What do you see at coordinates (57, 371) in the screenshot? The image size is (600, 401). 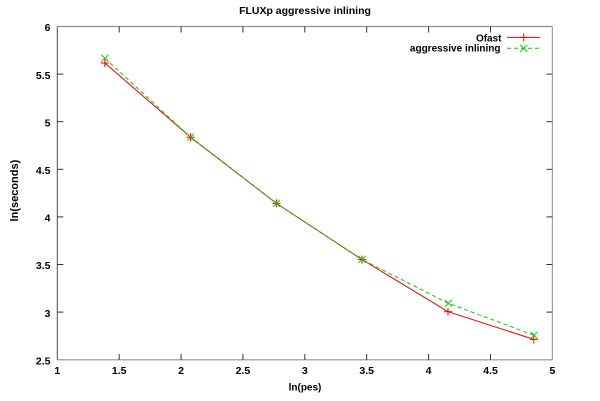 I see `svg-text: 1` at bounding box center [57, 371].